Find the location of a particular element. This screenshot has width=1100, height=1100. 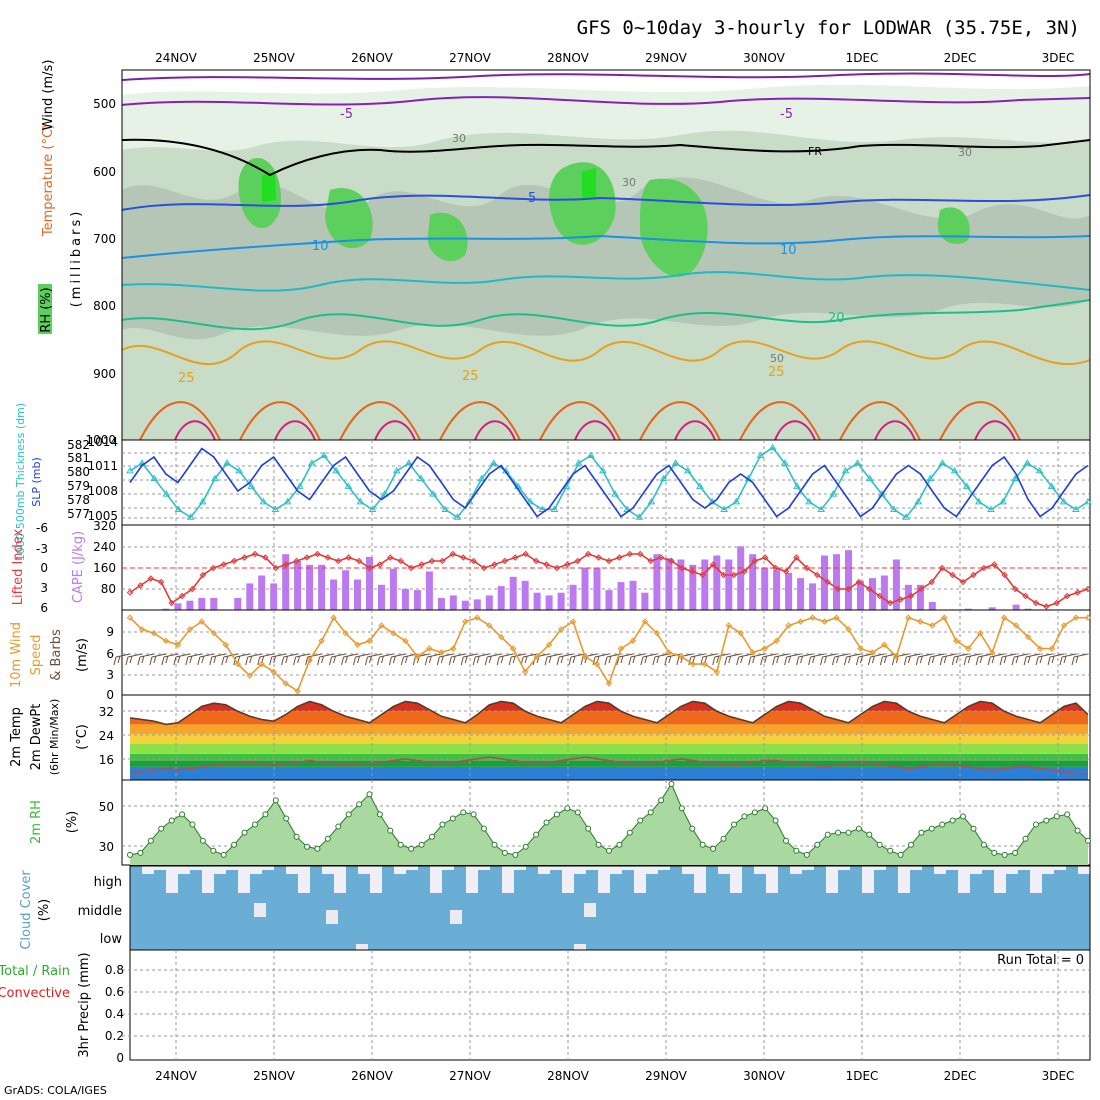

cloud-level-middle: middle is located at coordinates (100, 911).